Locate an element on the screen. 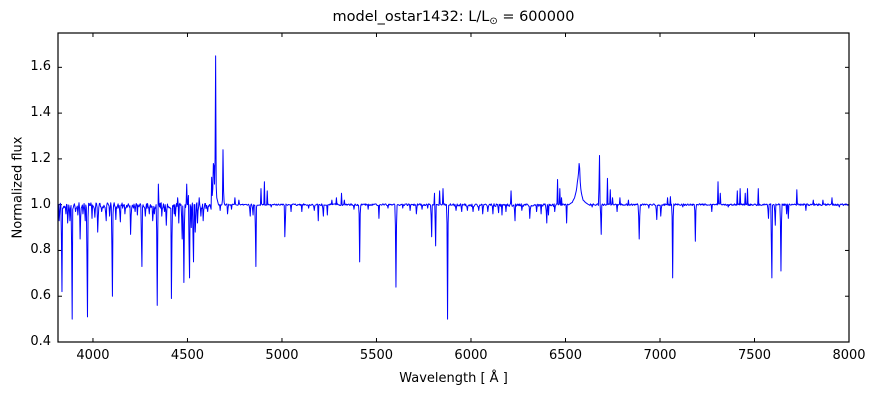  x-tick-label: 5000 is located at coordinates (282, 355).